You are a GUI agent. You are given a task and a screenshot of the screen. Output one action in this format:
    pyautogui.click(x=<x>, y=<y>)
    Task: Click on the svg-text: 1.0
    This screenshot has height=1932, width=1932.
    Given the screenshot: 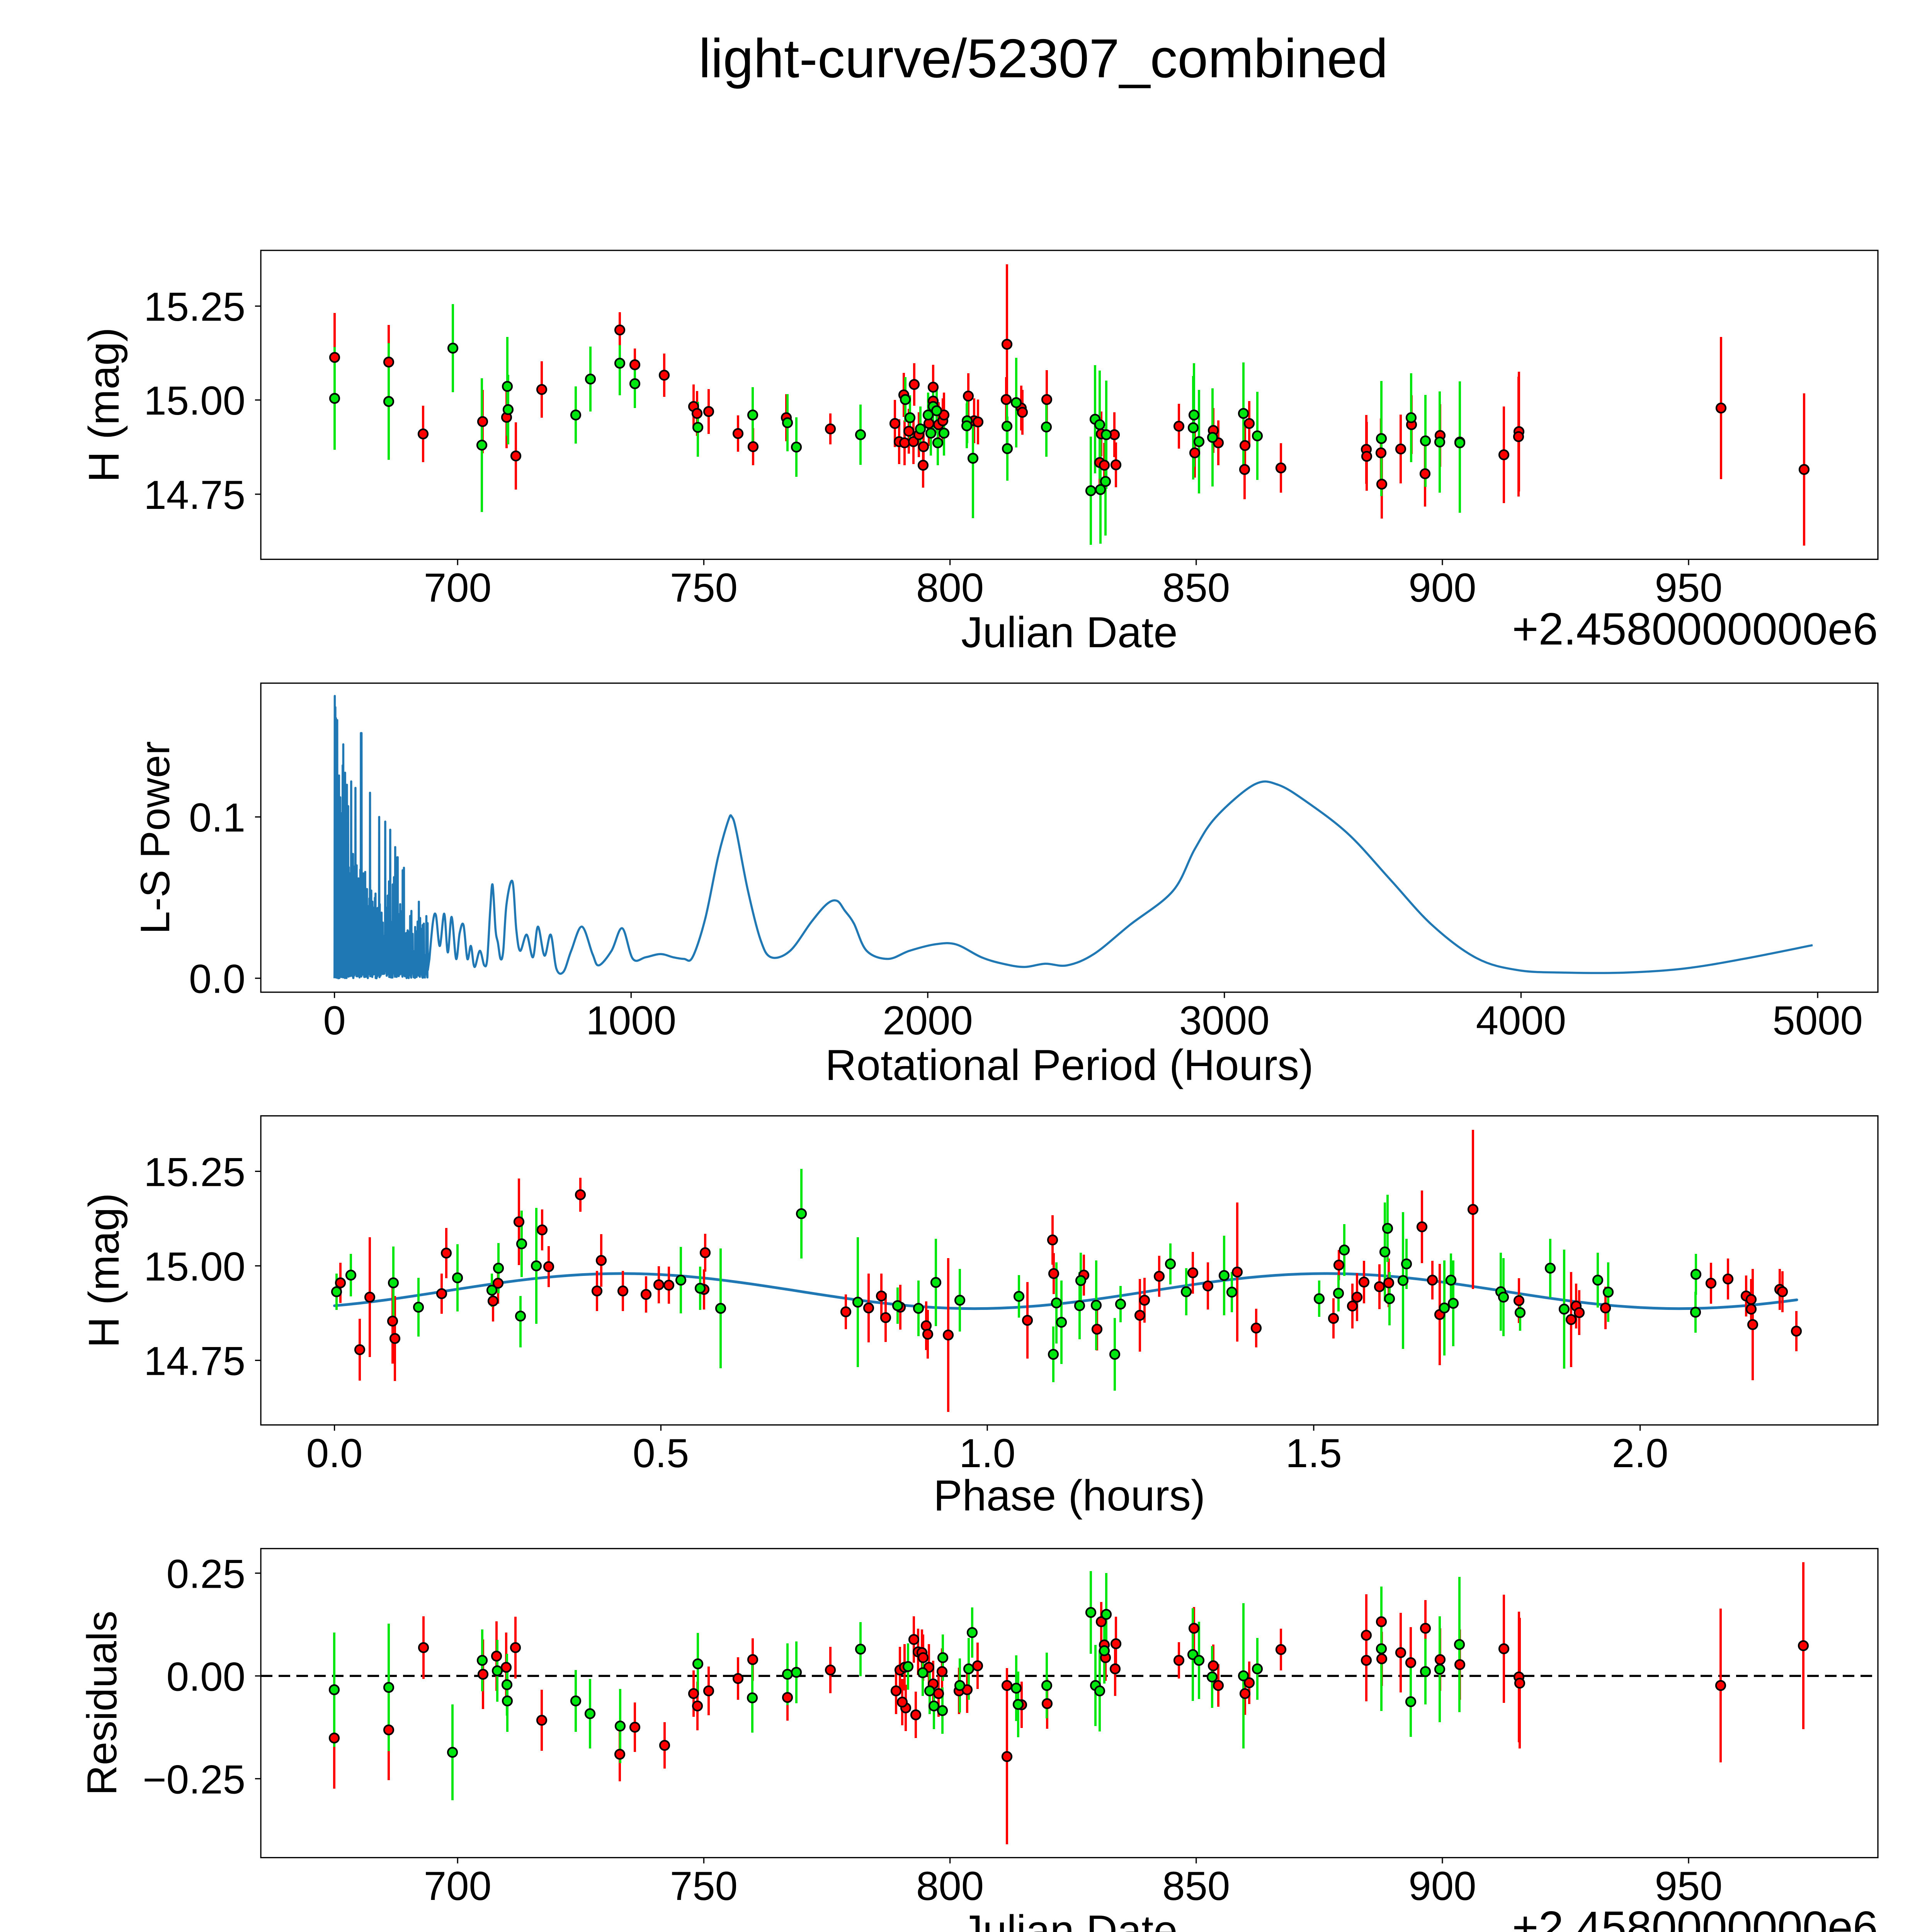 What is the action you would take?
    pyautogui.click(x=987, y=1454)
    